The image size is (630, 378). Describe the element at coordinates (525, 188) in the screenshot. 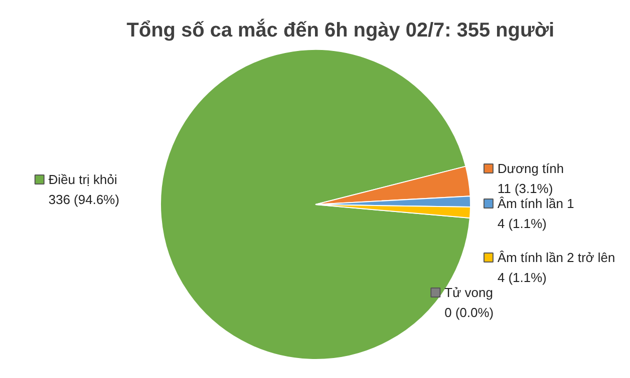

I see `data-label: 11 (3.1%)` at that location.